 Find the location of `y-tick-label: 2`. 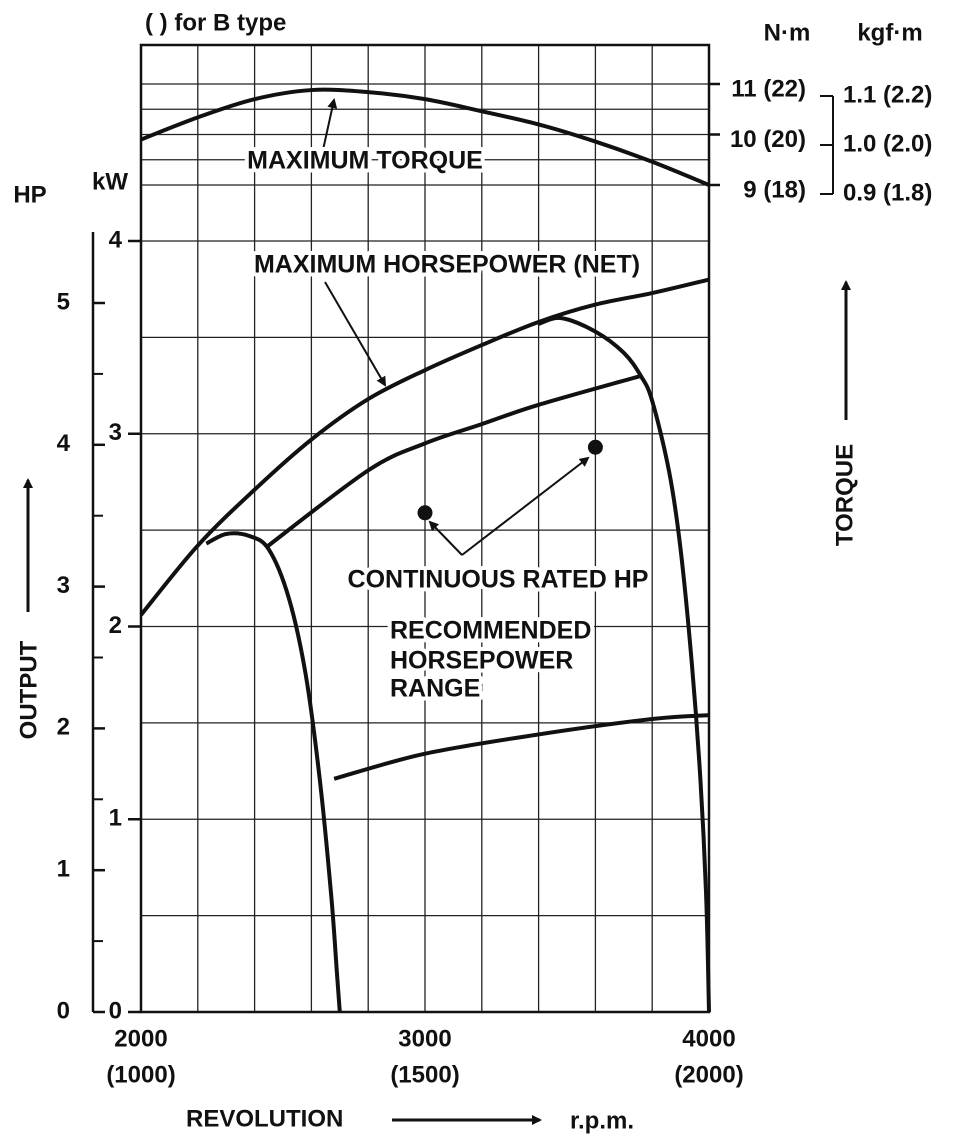

y-tick-label: 2 is located at coordinates (115, 625).